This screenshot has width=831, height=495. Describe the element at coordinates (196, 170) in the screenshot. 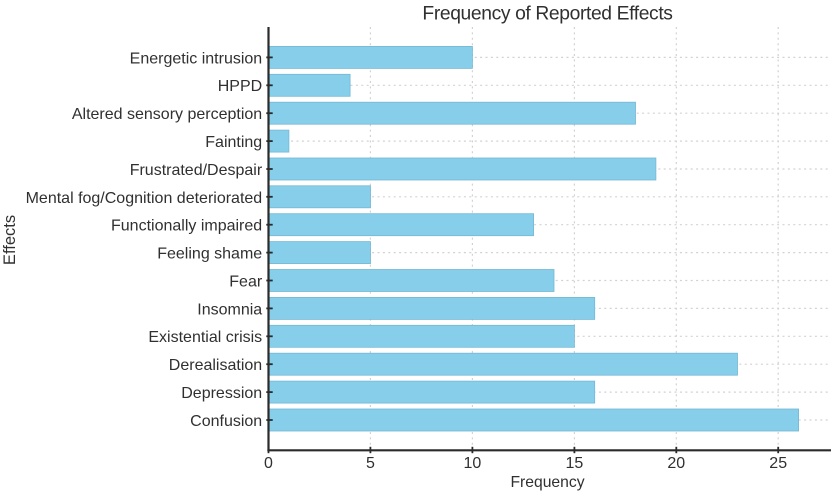

I see `svg-text: Frustrated/Despair` at that location.